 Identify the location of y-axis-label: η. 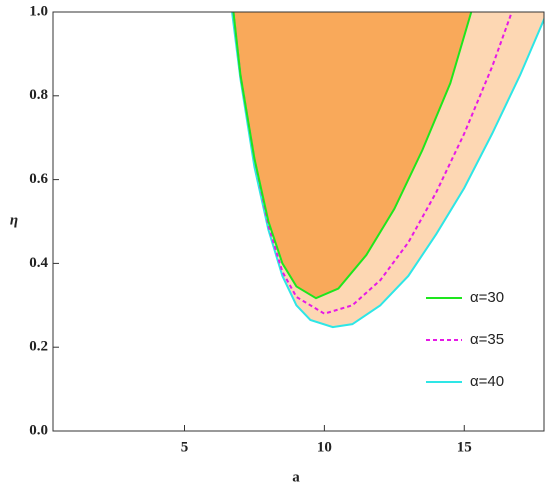
(14, 220).